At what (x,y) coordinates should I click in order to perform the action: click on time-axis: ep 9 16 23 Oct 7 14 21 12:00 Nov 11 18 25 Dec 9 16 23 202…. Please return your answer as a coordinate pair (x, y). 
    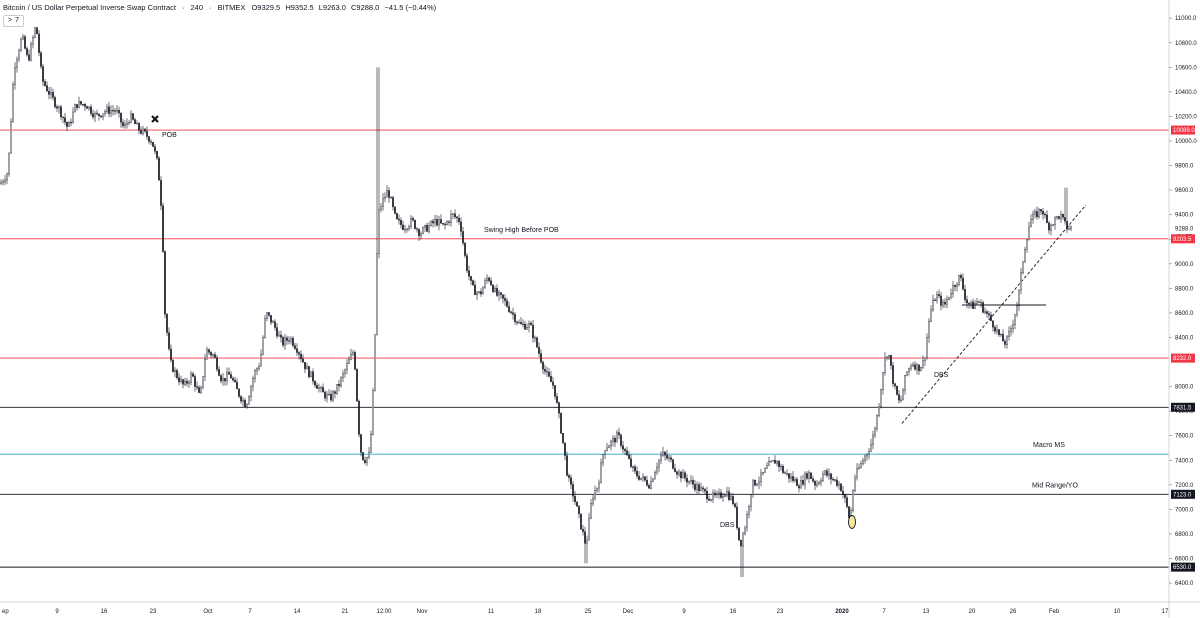
    Looking at the image, I should click on (585, 612).